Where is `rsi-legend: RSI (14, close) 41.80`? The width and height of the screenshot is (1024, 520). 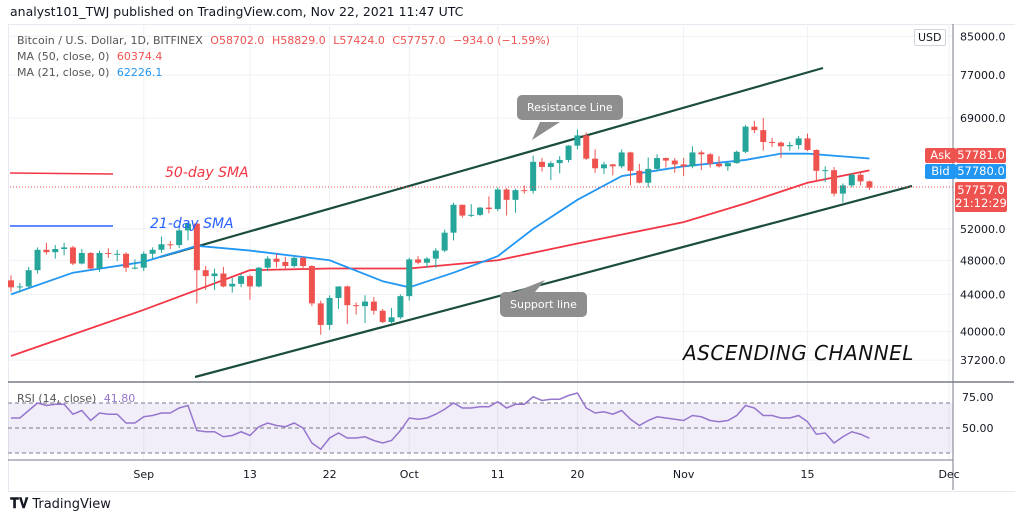 rsi-legend: RSI (14, close) 41.80 is located at coordinates (76, 398).